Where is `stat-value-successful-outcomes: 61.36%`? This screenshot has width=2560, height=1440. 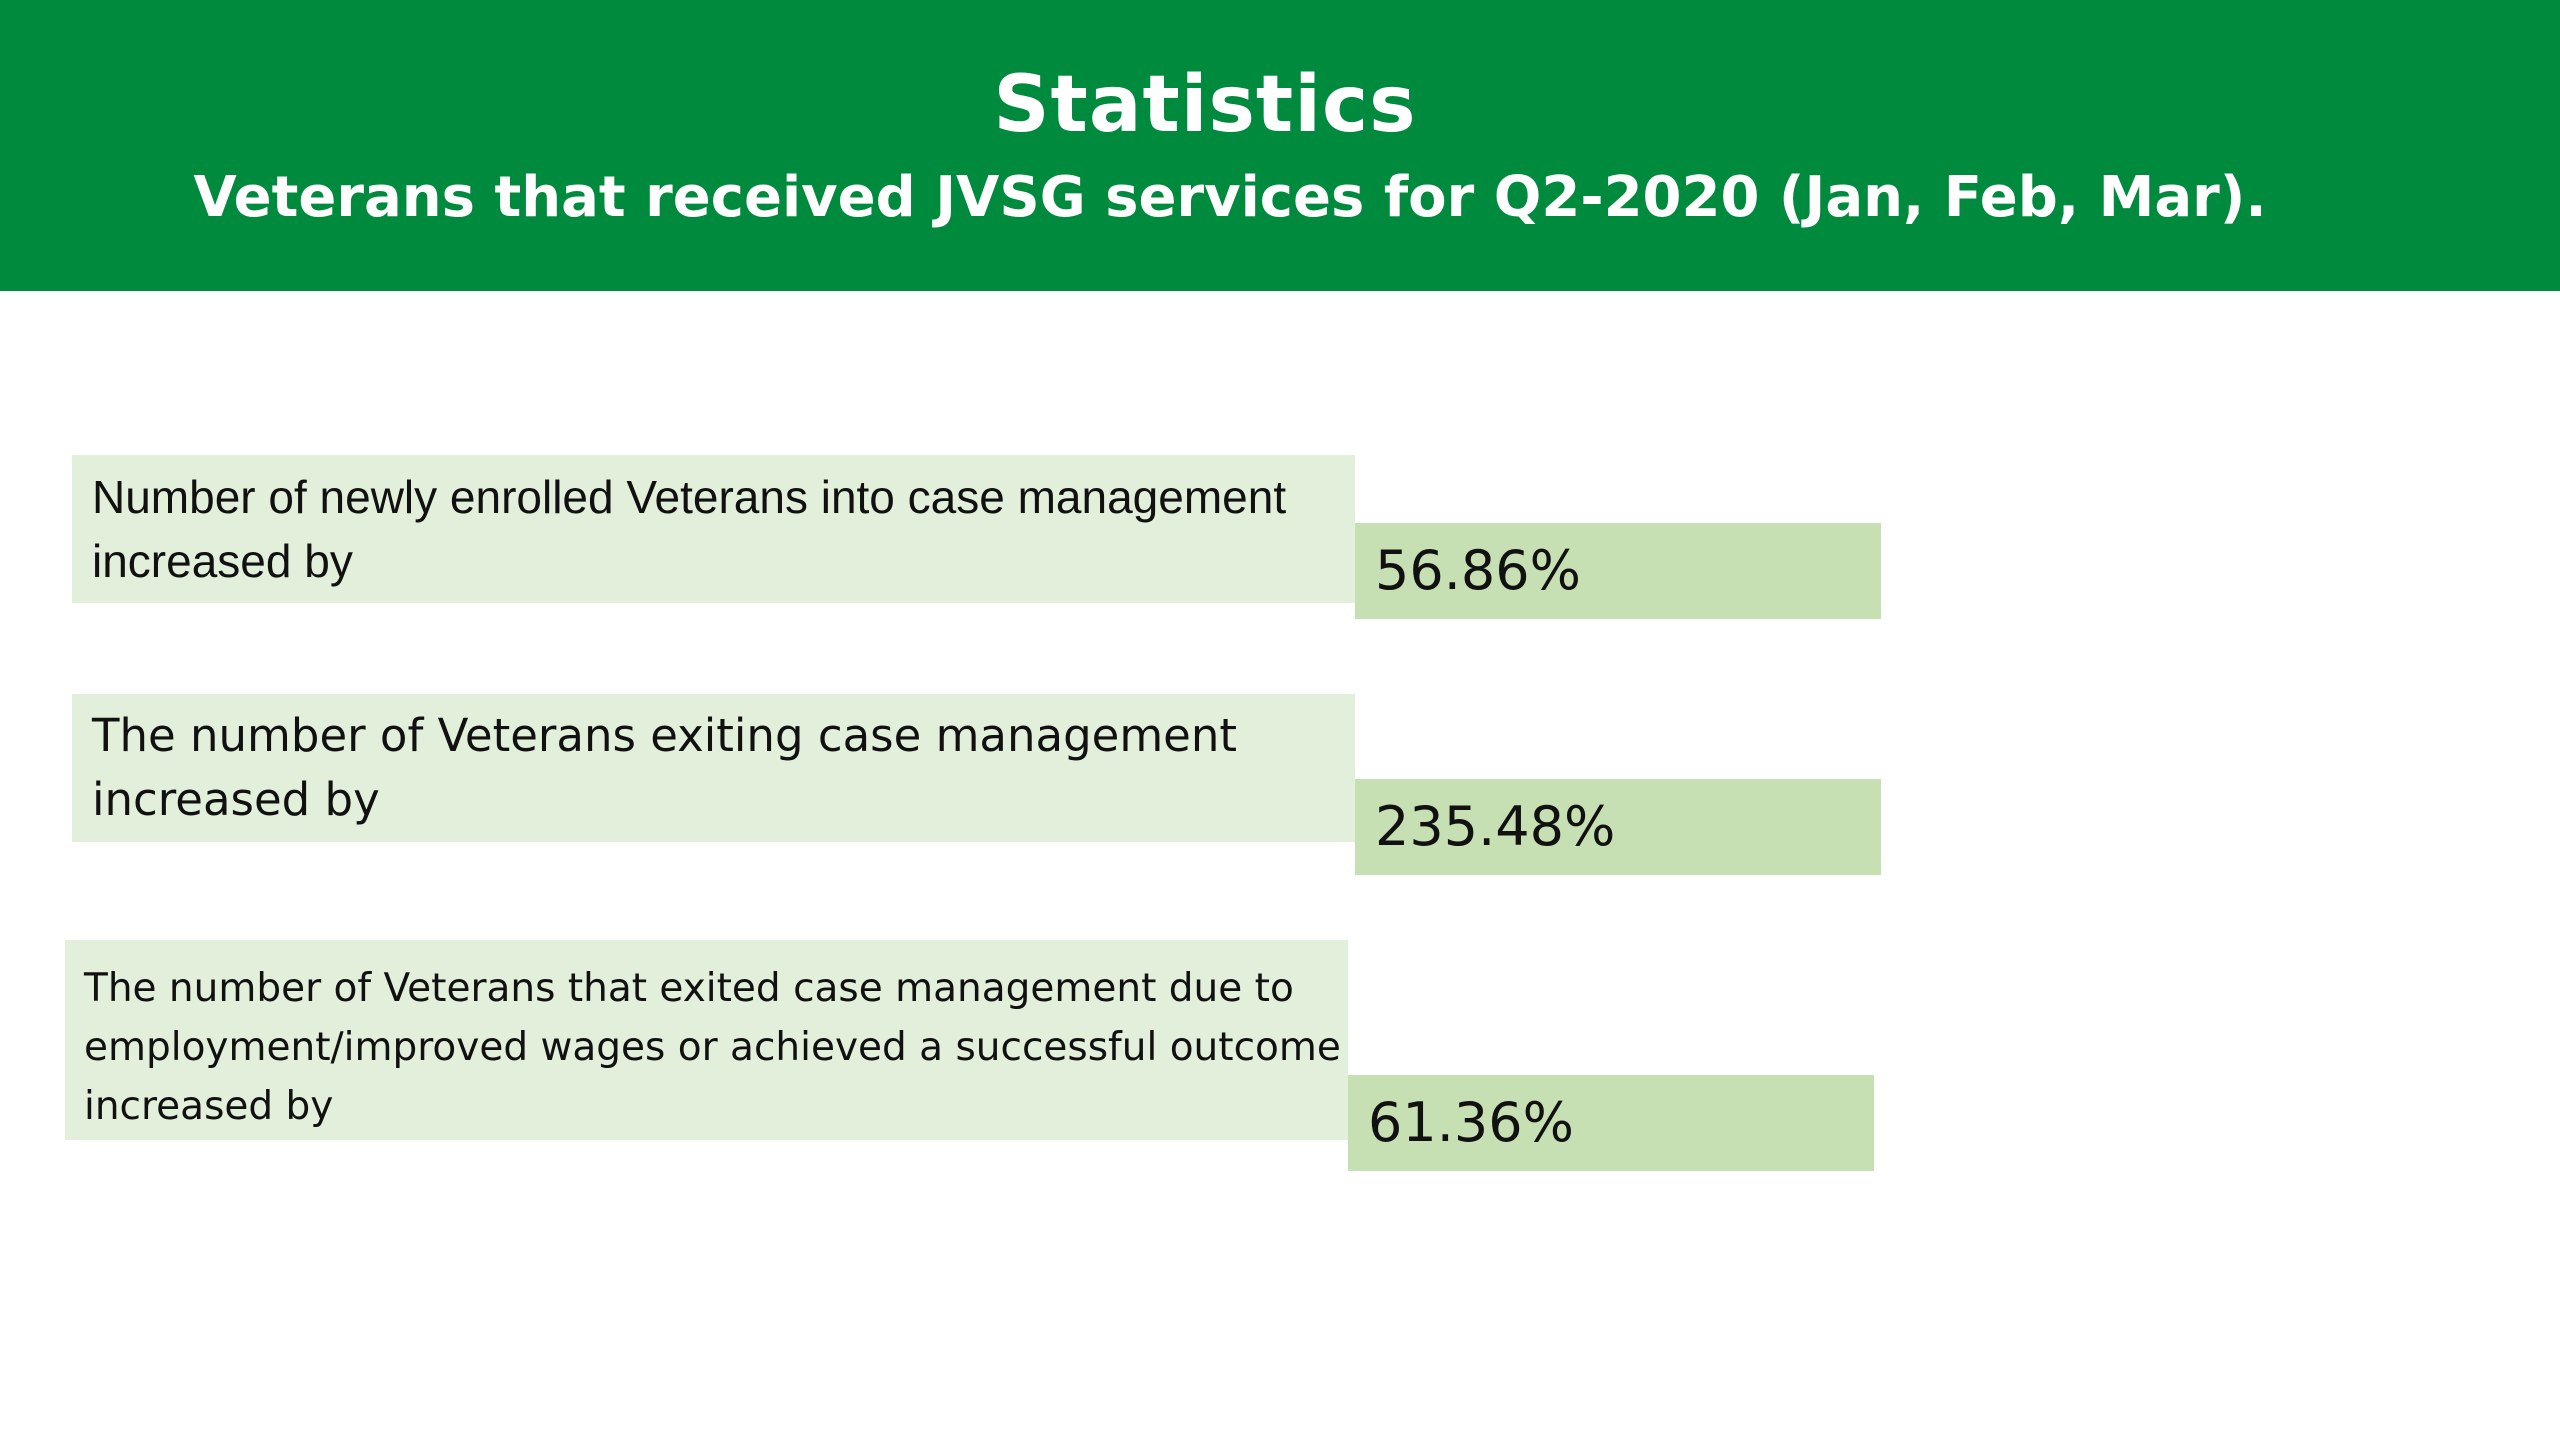 stat-value-successful-outcomes: 61.36% is located at coordinates (1611, 1123).